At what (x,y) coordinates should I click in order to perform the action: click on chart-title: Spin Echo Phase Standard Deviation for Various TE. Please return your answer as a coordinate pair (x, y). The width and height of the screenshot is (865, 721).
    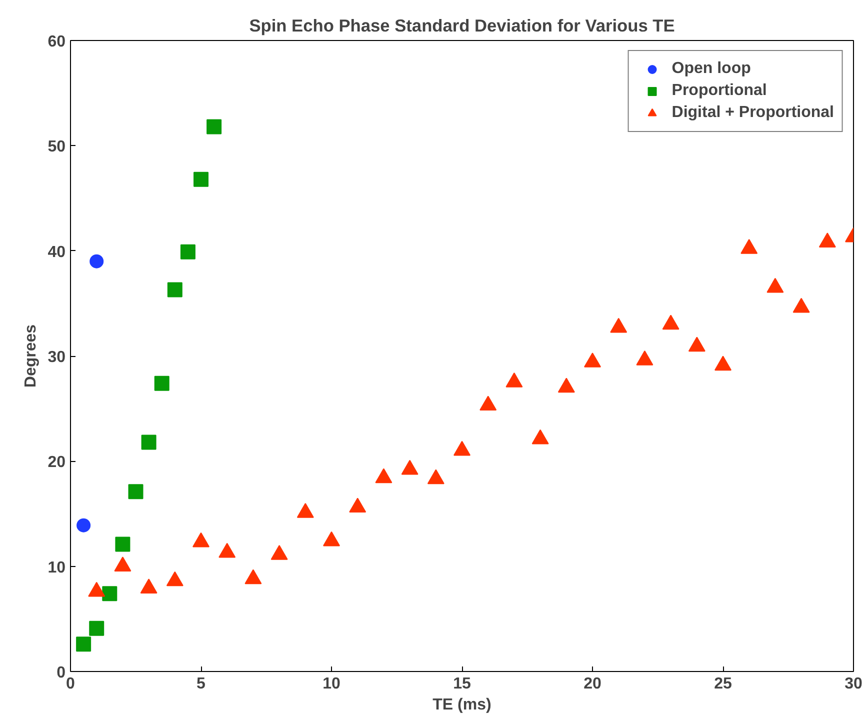
    Looking at the image, I should click on (462, 26).